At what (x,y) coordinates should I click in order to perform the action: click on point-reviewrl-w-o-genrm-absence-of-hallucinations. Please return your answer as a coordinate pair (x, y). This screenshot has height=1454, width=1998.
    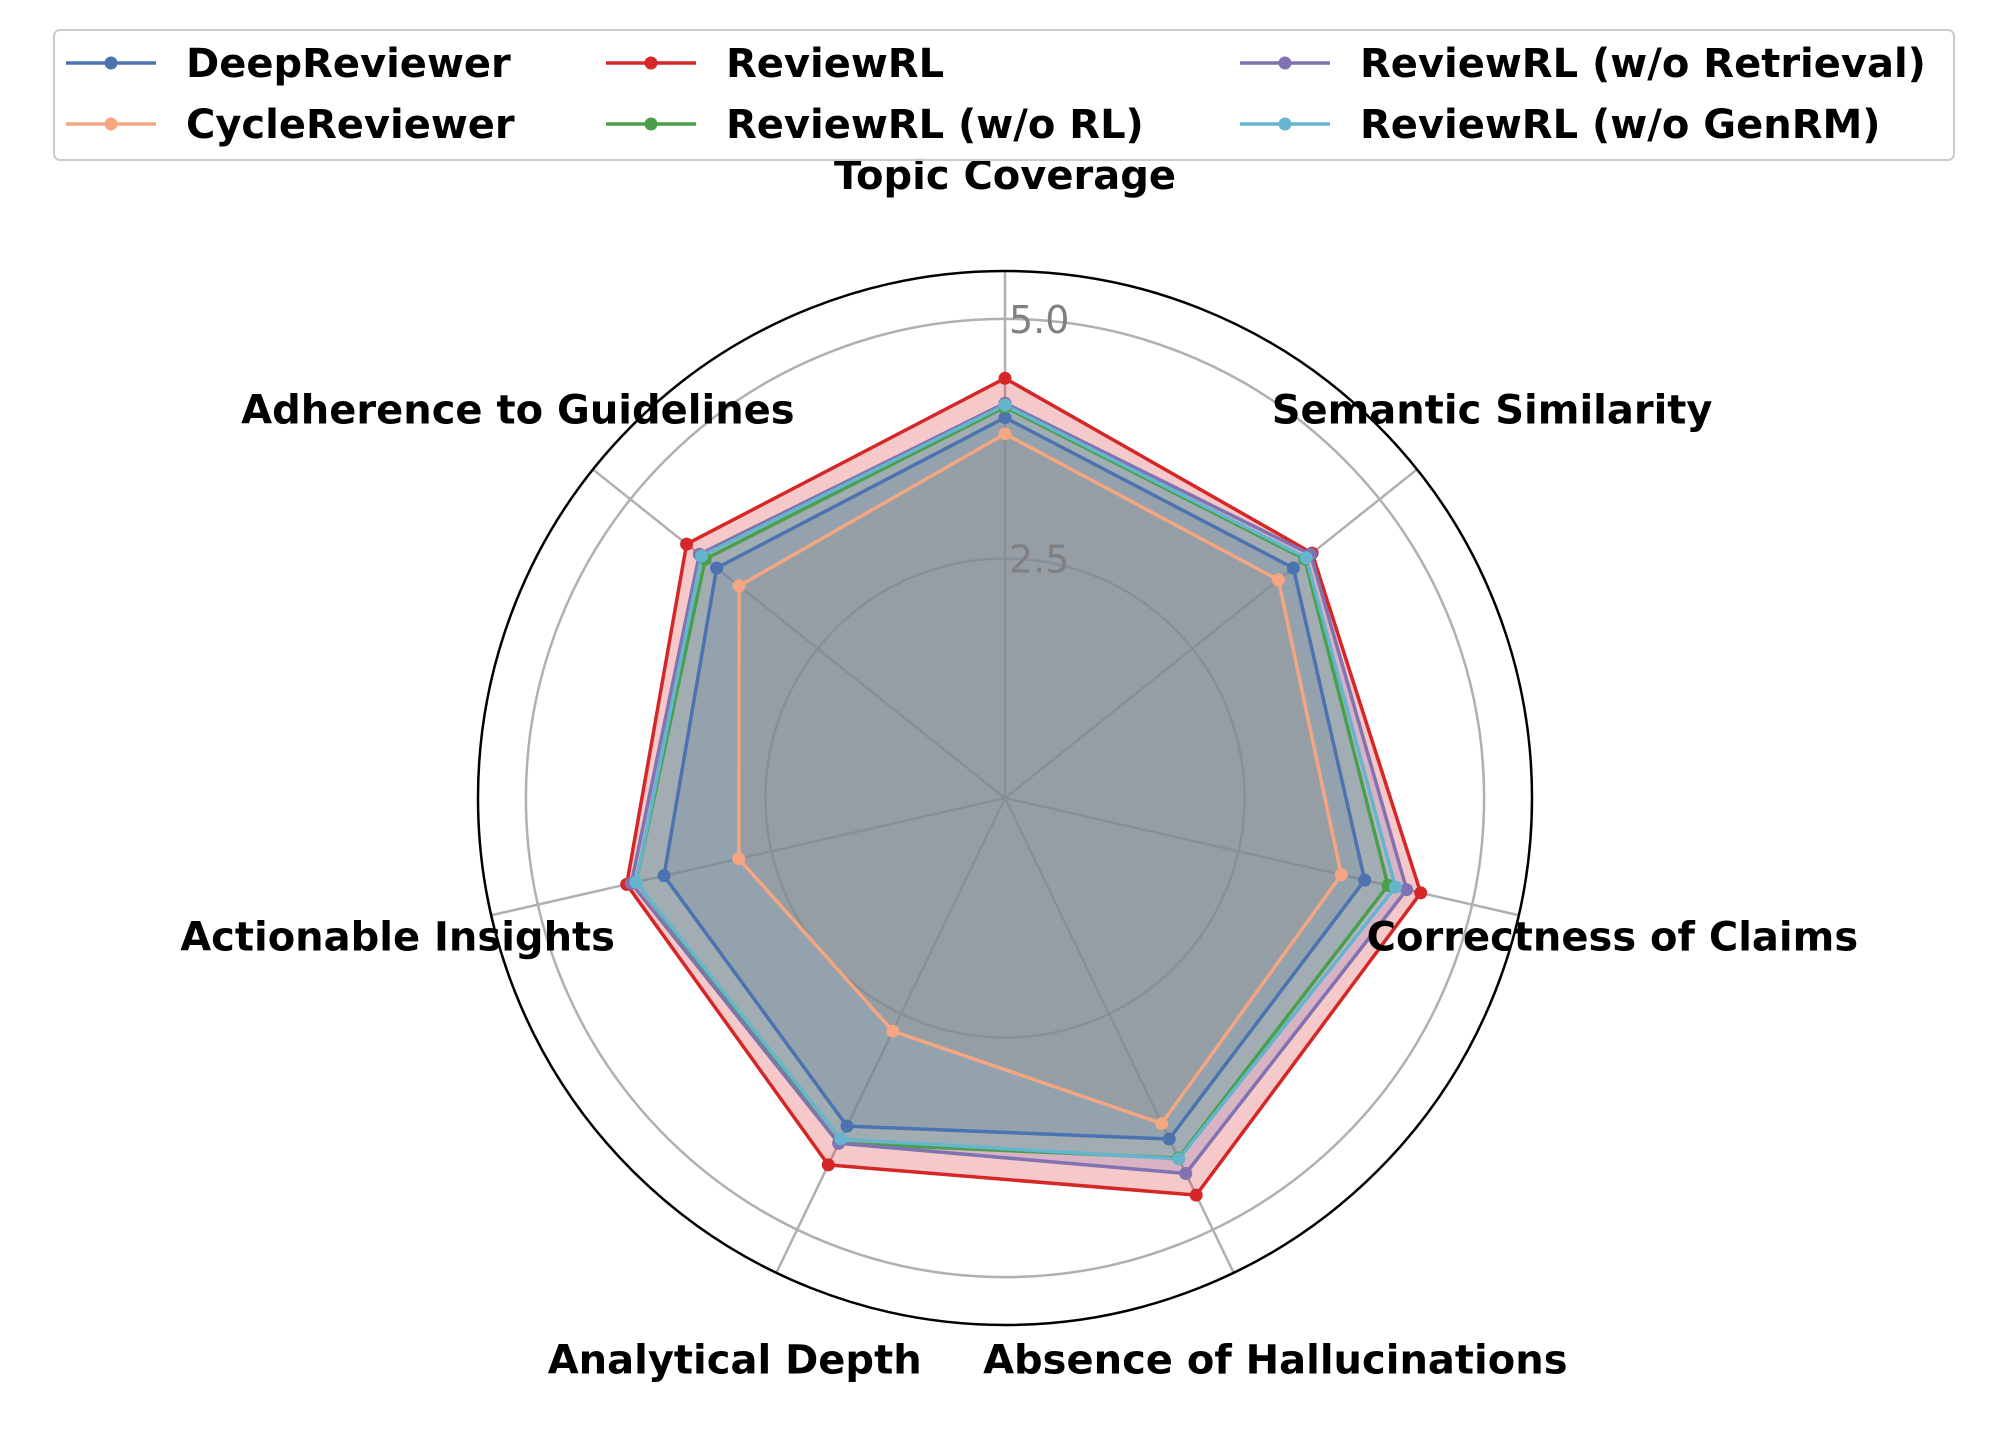
    Looking at the image, I should click on (1179, 1159).